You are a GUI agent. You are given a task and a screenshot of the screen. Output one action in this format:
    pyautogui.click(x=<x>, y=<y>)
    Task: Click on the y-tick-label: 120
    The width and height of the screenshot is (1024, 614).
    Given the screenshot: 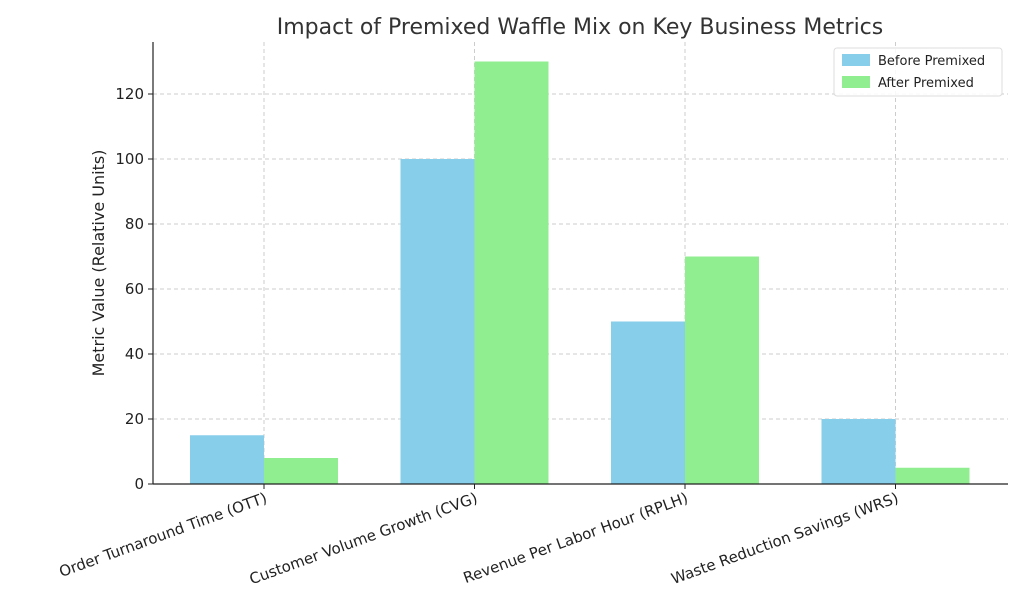 What is the action you would take?
    pyautogui.click(x=129, y=94)
    